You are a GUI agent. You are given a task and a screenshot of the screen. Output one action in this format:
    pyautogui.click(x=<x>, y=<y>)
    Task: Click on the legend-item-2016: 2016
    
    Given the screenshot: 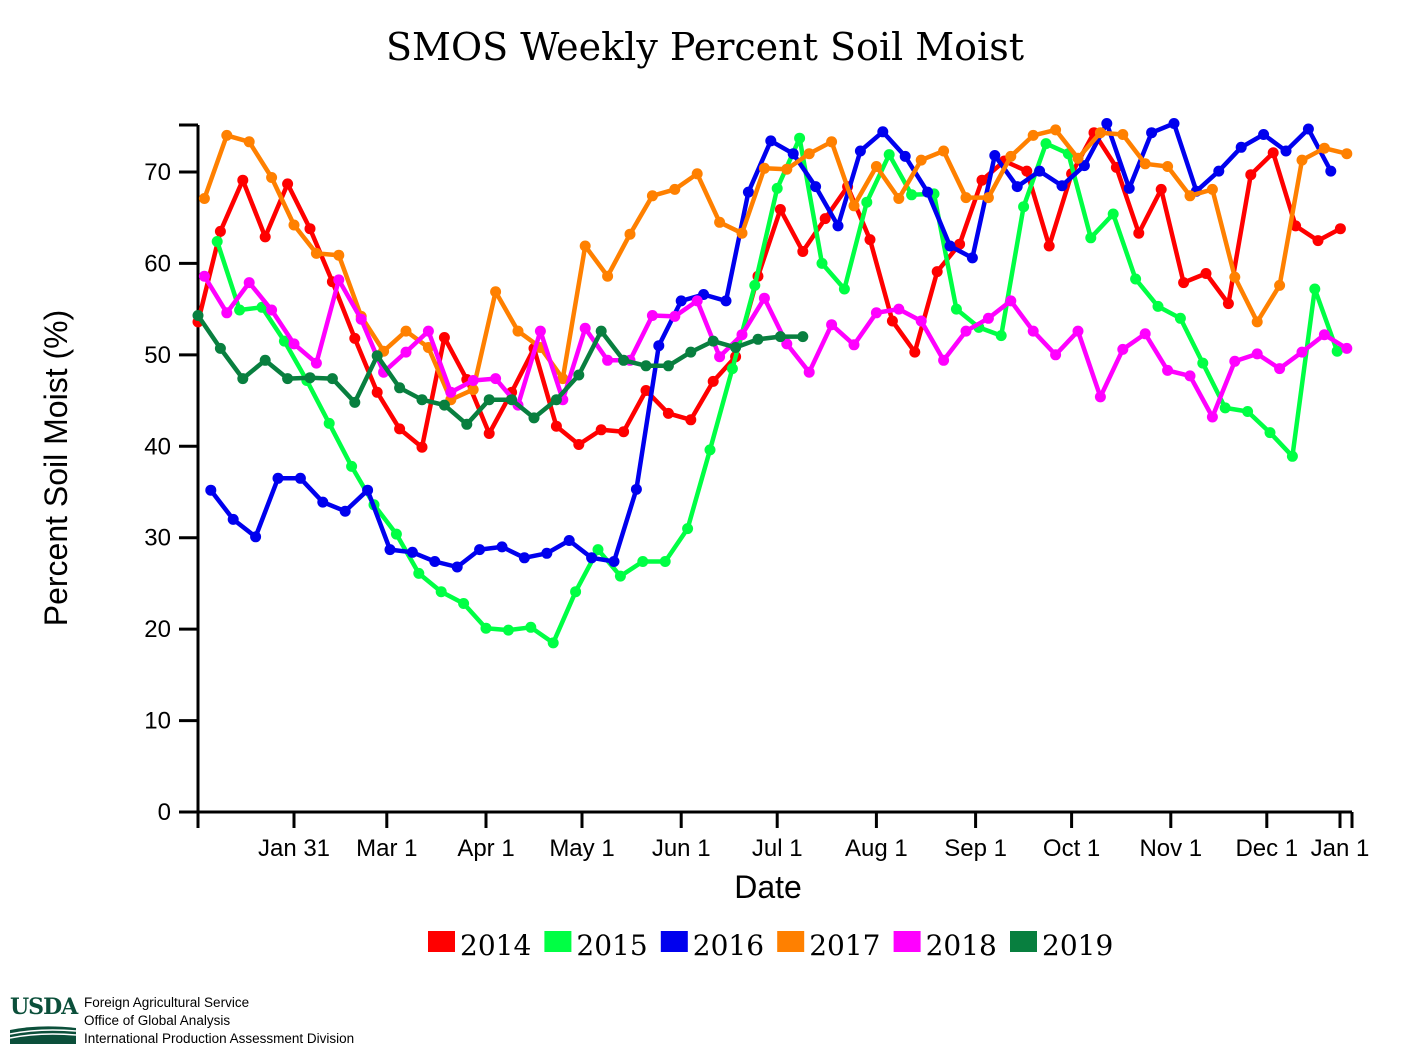 What is the action you would take?
    pyautogui.click(x=712, y=945)
    